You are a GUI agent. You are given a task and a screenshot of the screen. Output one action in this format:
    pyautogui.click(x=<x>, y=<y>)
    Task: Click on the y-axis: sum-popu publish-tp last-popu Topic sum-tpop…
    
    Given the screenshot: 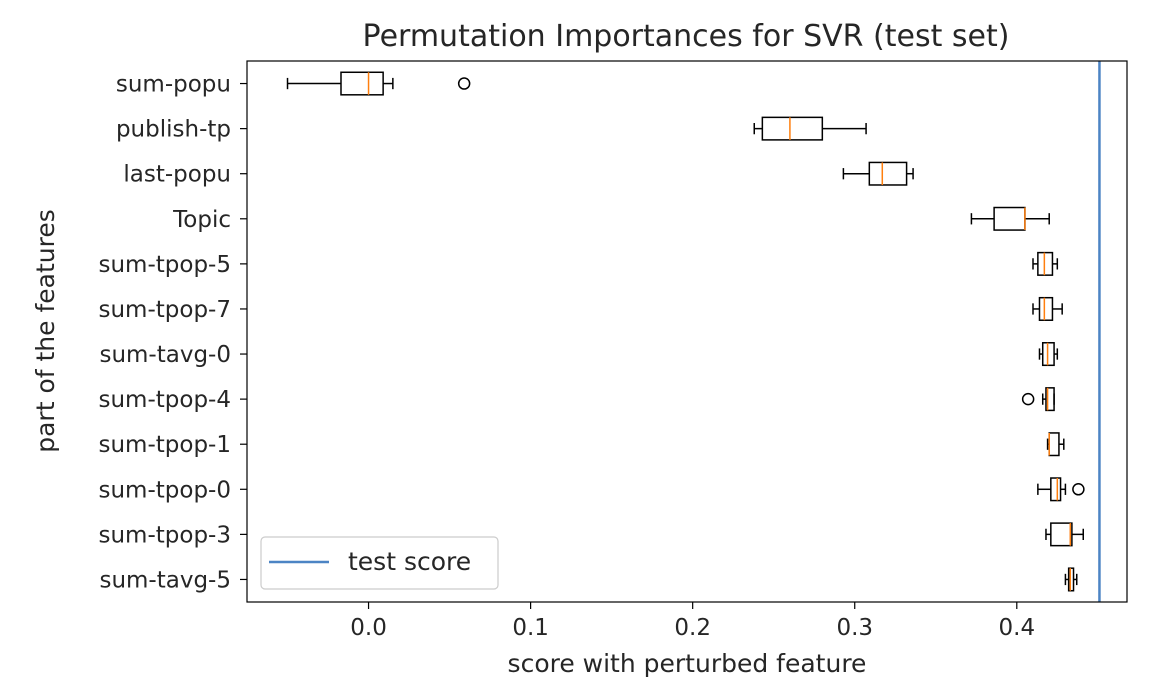 What is the action you would take?
    pyautogui.click(x=173, y=332)
    